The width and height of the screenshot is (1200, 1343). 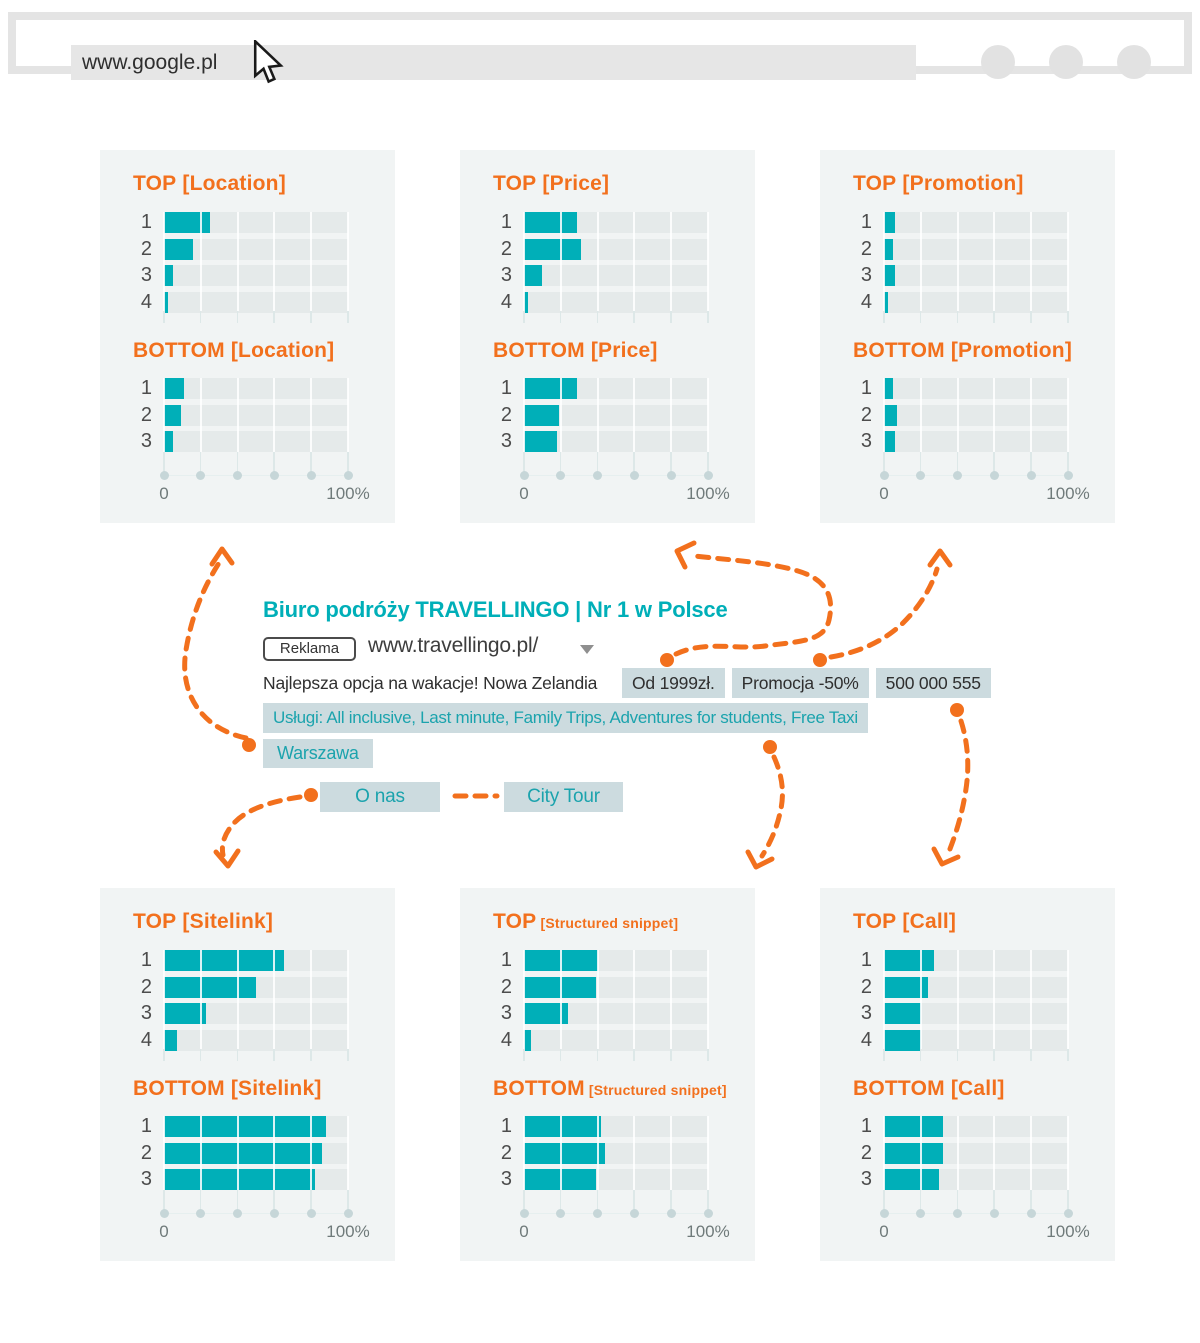 I want to click on ad-dropdown-caret-icon, so click(x=587, y=649).